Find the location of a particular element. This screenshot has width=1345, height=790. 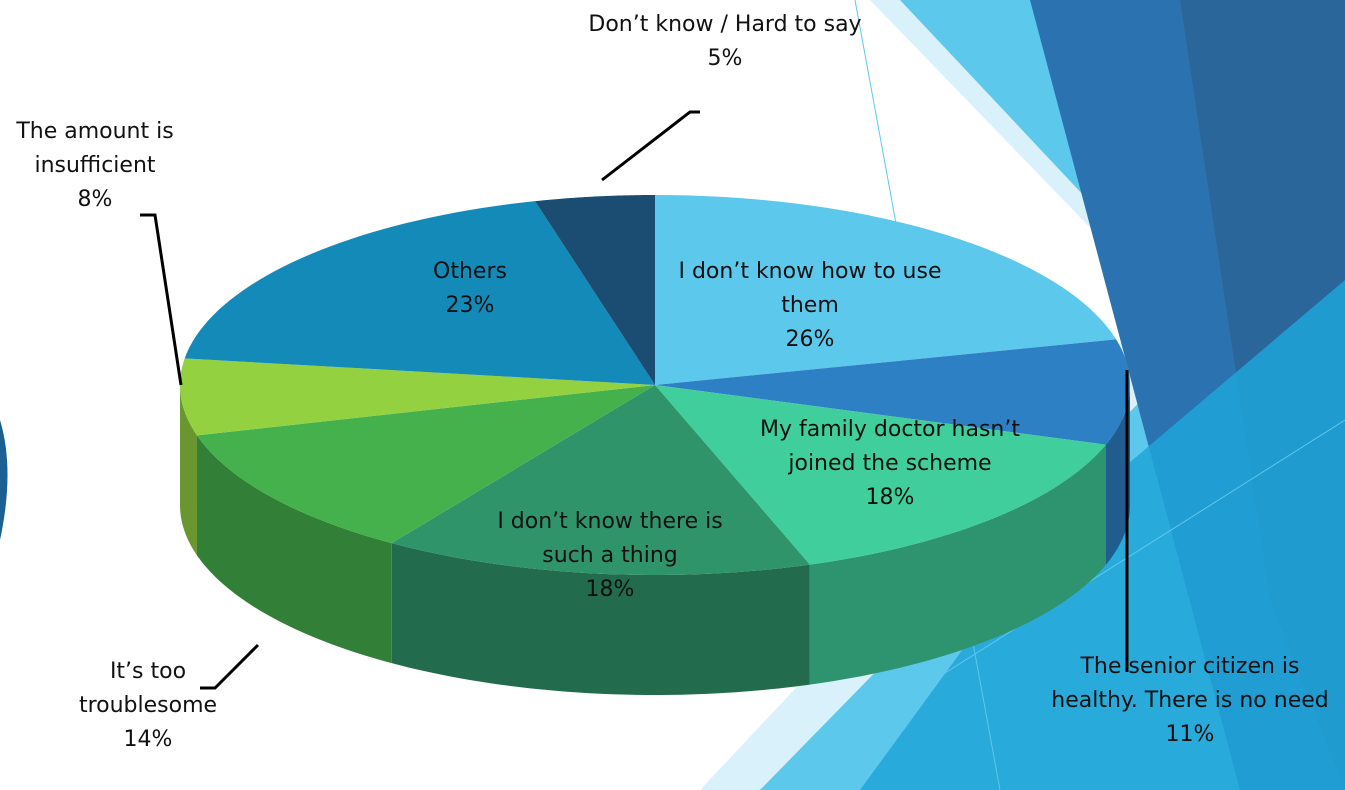

data-label: It’s too troublesome 14% is located at coordinates (148, 706).